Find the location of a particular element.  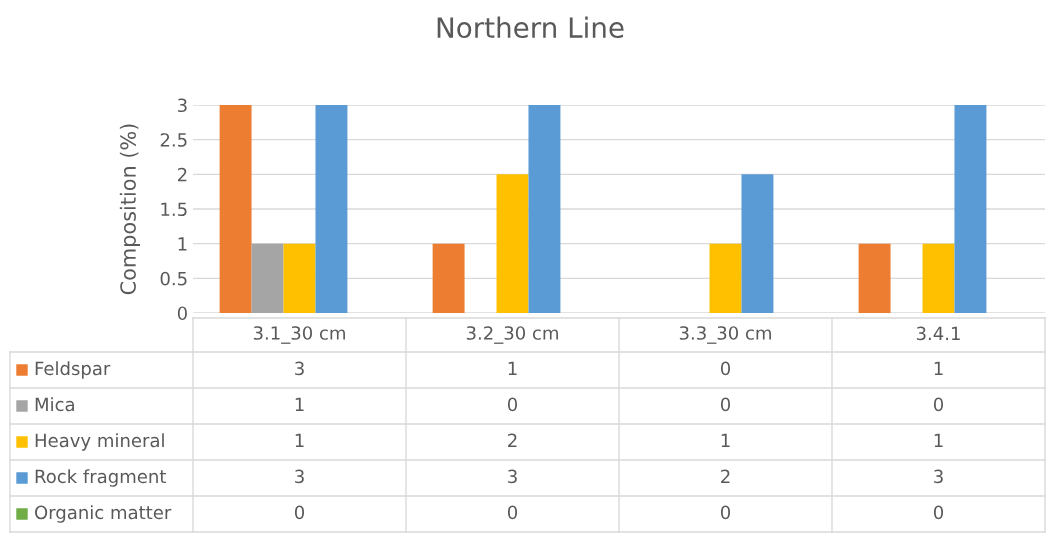

y-axis-title: Composition (%) is located at coordinates (129, 209).